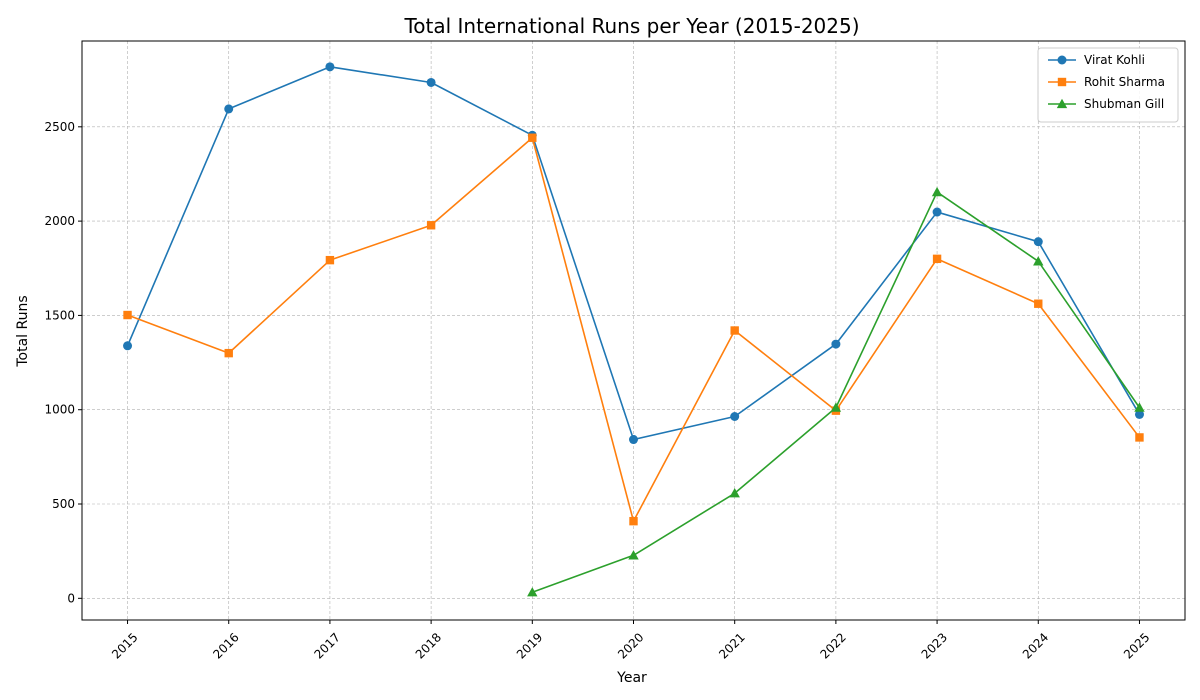 The height and width of the screenshot is (700, 1200). What do you see at coordinates (1035, 645) in the screenshot?
I see `x-tick-label: 2024` at bounding box center [1035, 645].